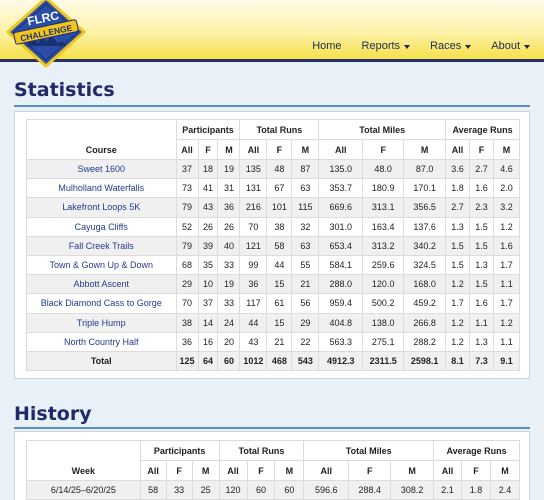 This screenshot has width=544, height=500. I want to click on course-link: Mulholland Waterfalls, so click(101, 188).